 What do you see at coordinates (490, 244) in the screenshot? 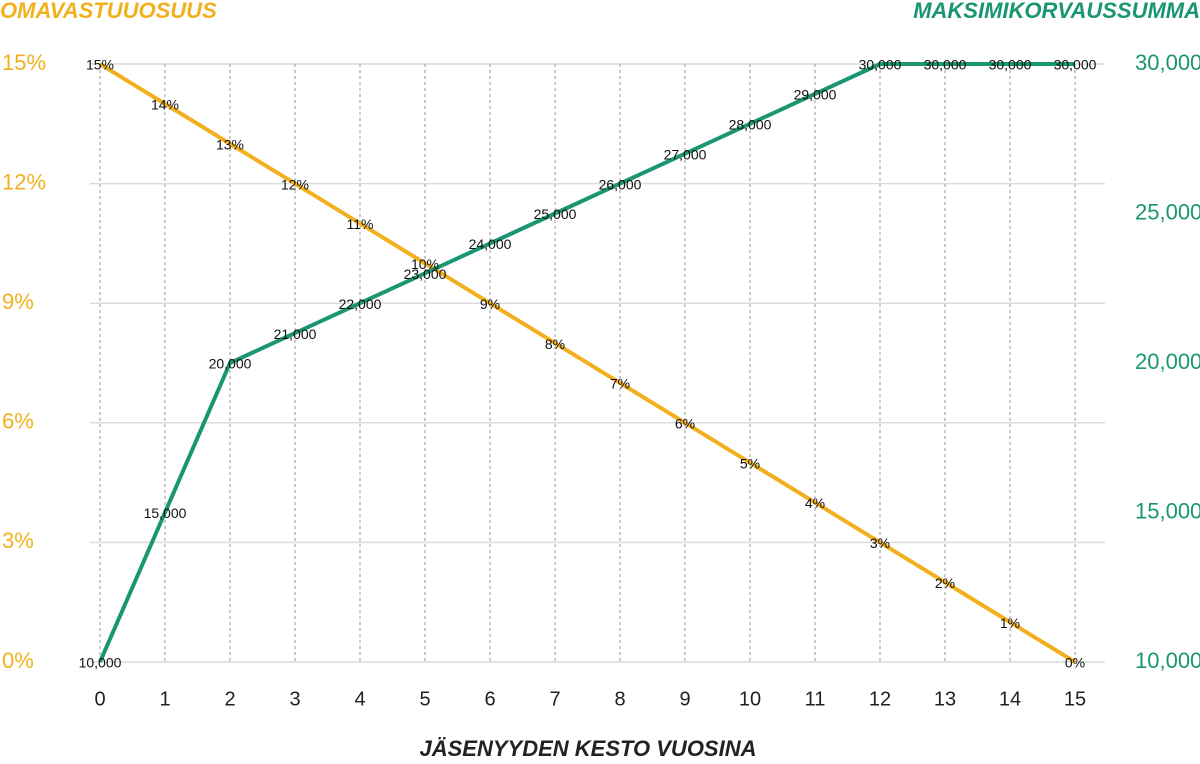
I see `data-label: 24,000` at bounding box center [490, 244].